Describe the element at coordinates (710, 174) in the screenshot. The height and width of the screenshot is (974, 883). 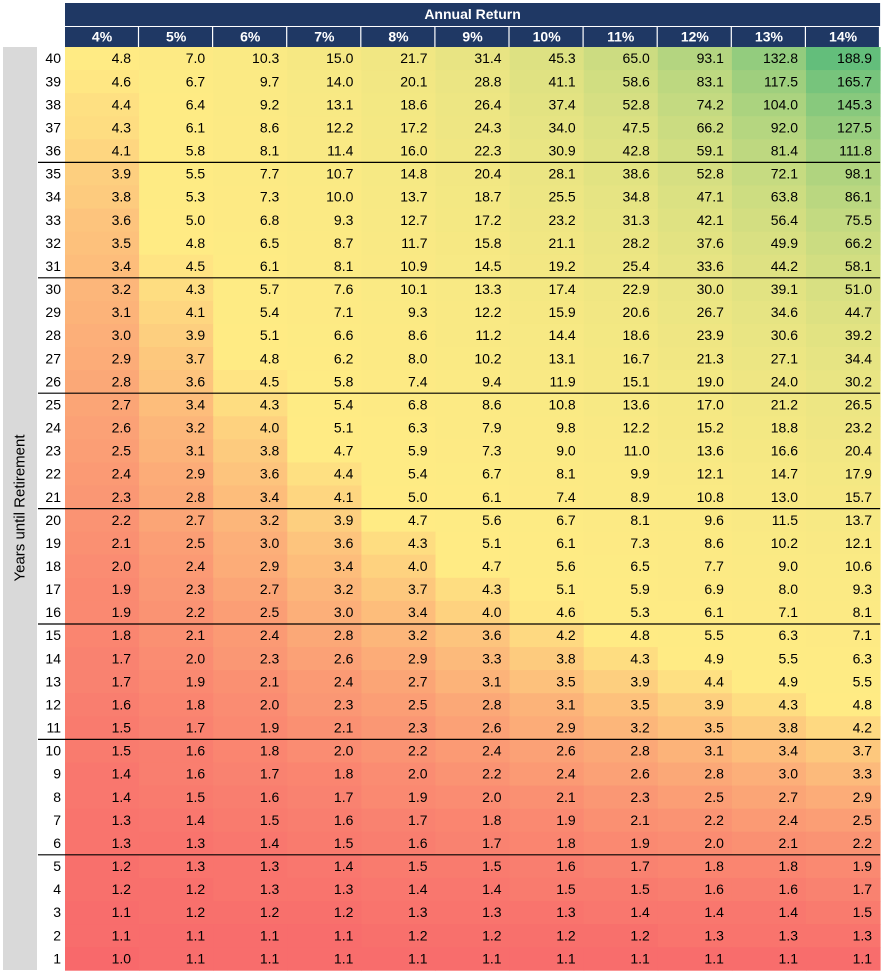
I see `data-label: 52.8` at that location.